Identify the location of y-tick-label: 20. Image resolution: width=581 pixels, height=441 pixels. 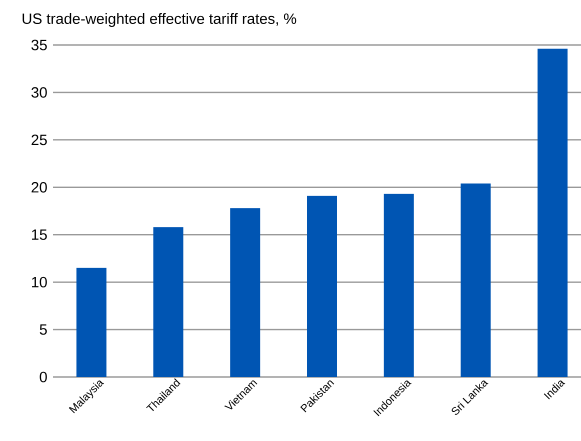
(39, 187).